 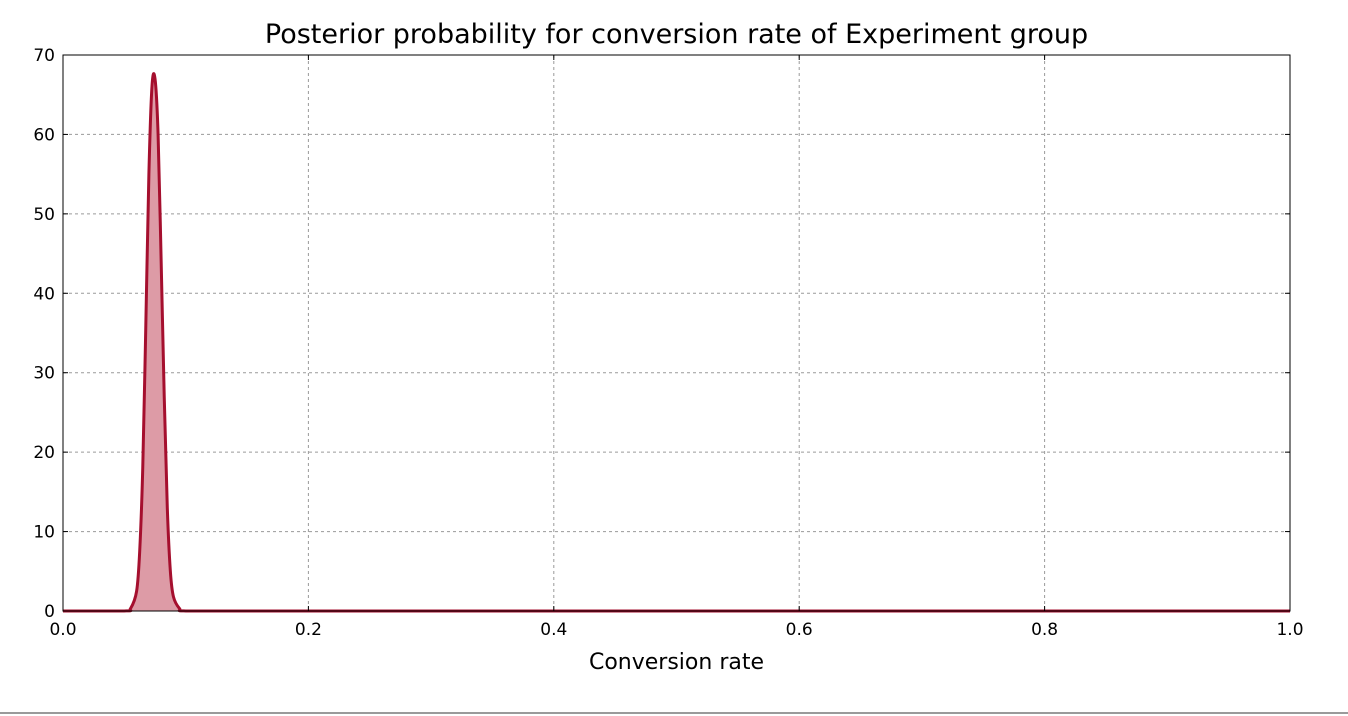 I want to click on y-tick-label: 0, so click(x=49, y=612).